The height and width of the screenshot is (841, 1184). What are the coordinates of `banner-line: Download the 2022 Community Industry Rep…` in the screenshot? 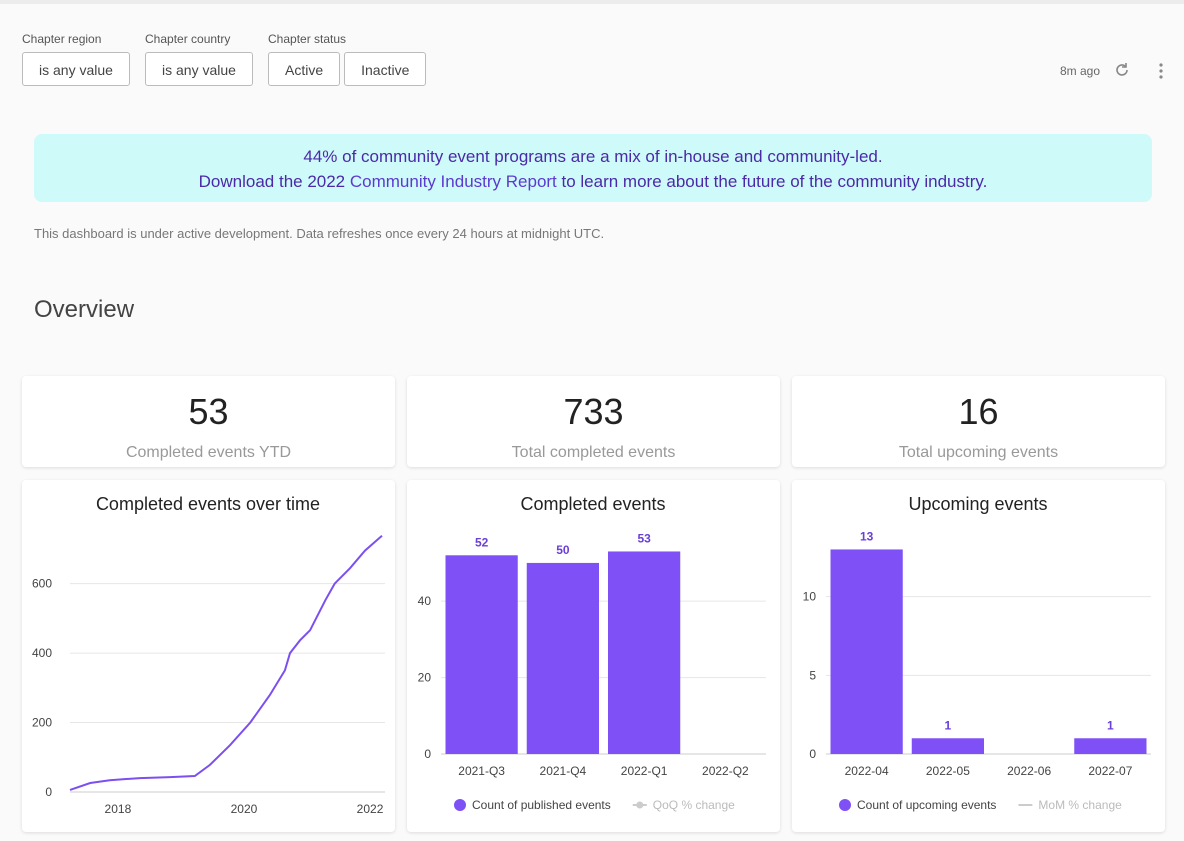 It's located at (593, 181).